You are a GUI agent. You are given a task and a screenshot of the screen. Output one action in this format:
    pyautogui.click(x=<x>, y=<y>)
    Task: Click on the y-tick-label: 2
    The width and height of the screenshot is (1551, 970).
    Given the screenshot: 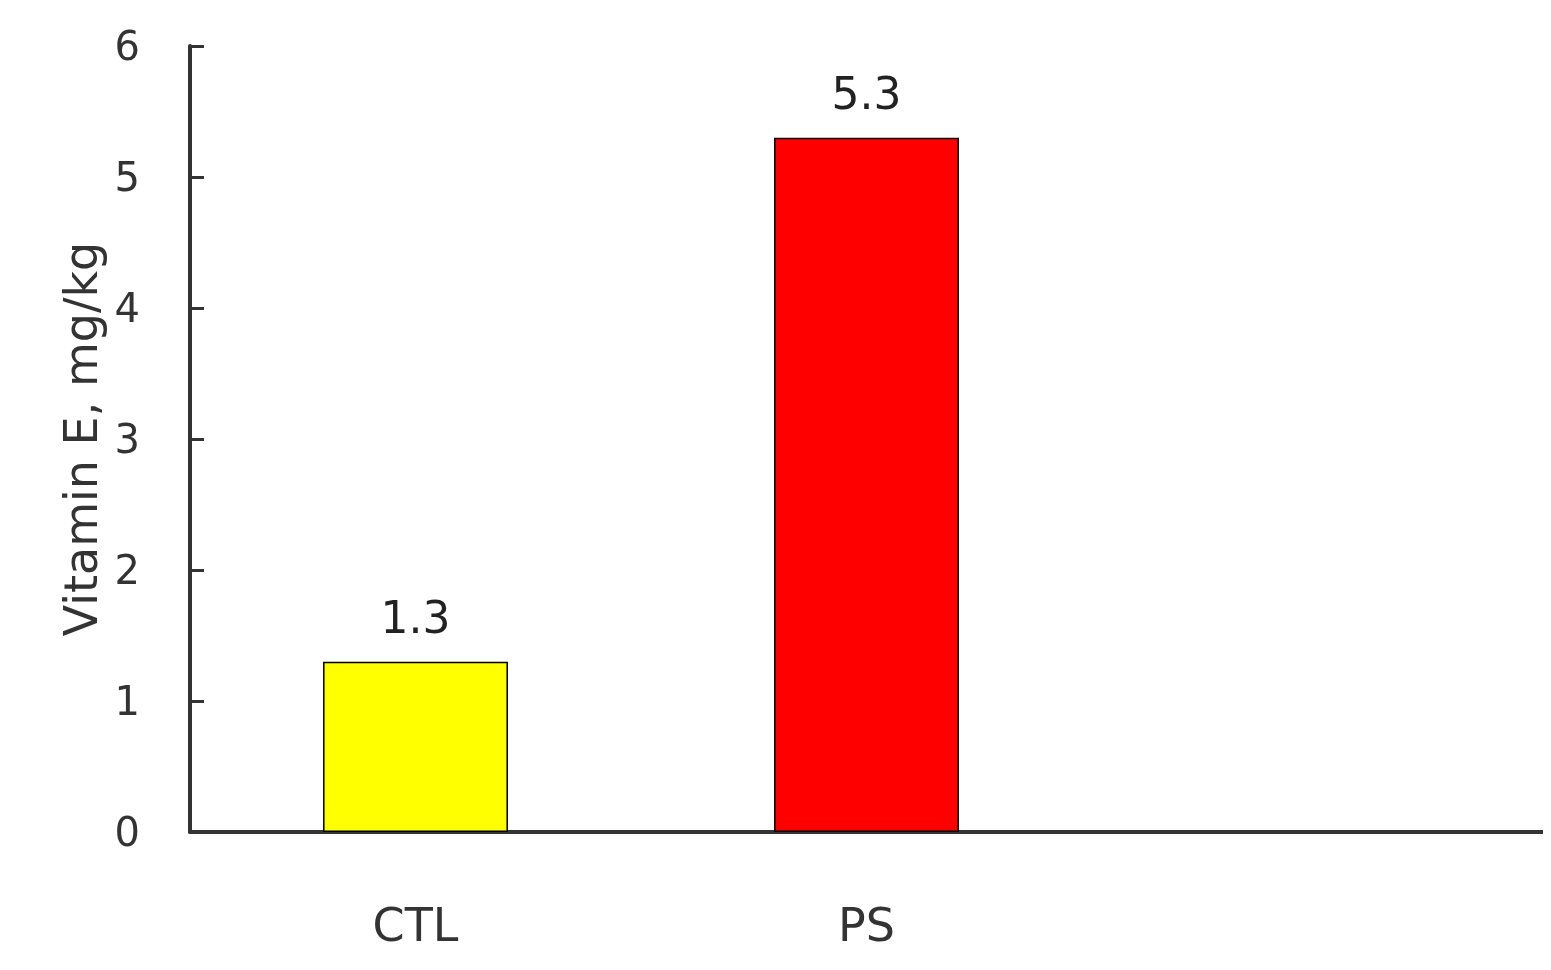 What is the action you would take?
    pyautogui.click(x=127, y=570)
    